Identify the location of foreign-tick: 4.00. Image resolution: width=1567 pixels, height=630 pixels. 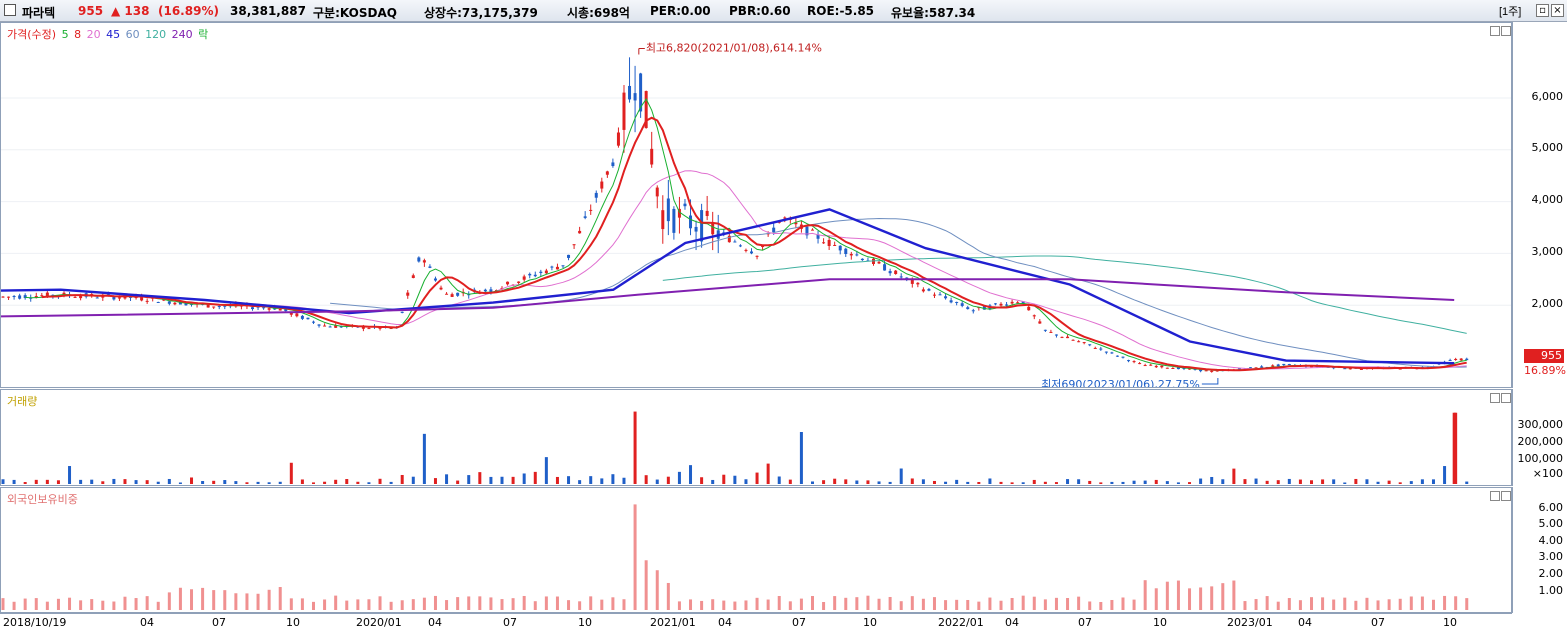
(1551, 540).